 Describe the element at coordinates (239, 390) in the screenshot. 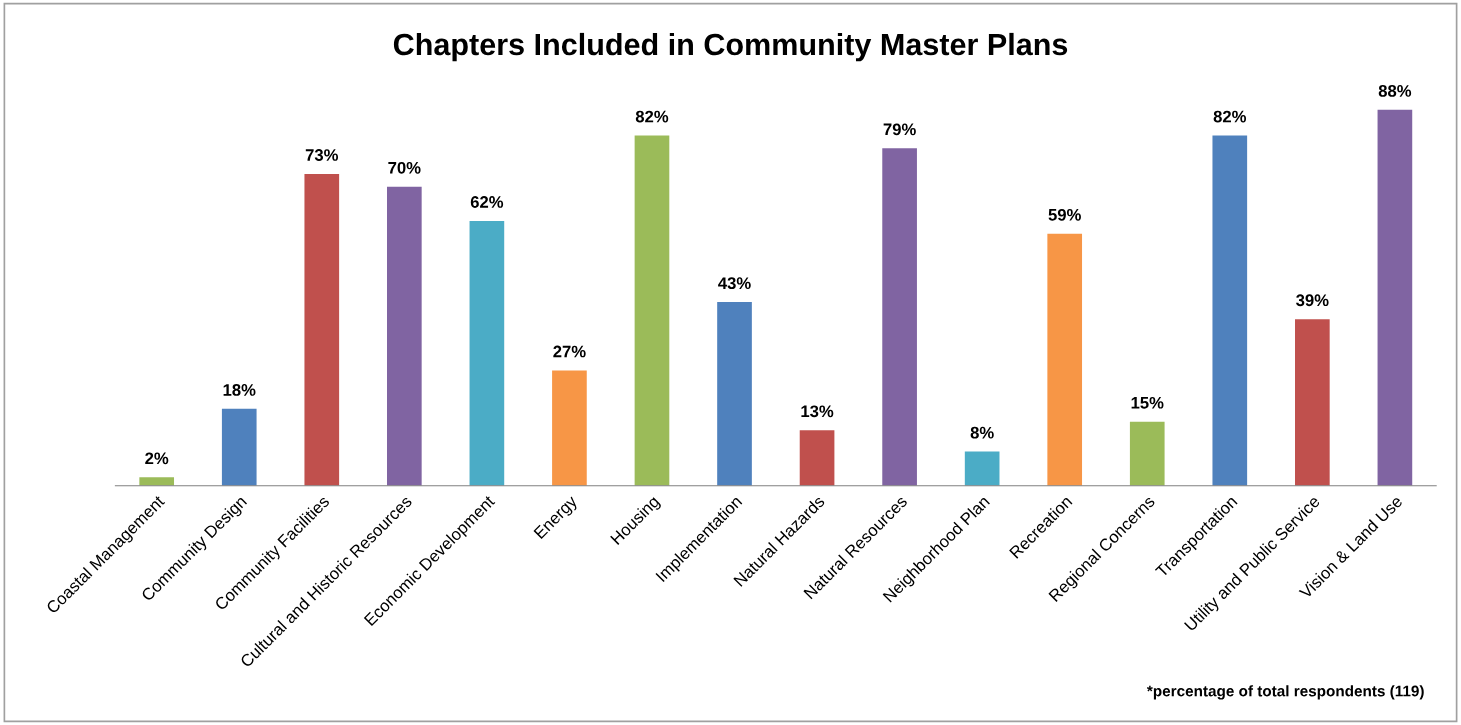

I see `data-label: 18%` at that location.